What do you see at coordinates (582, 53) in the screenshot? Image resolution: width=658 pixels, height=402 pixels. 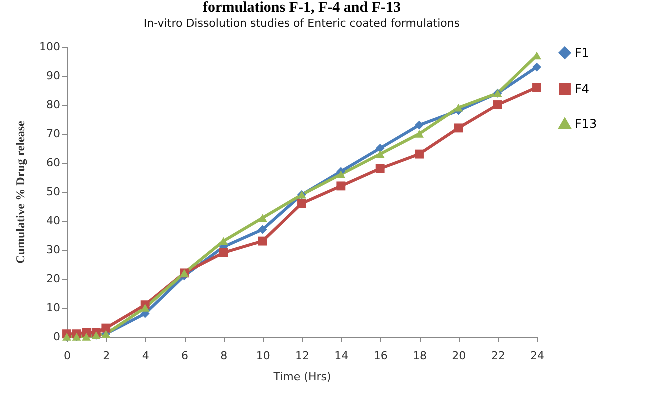 I see `legend-label: F1` at bounding box center [582, 53].